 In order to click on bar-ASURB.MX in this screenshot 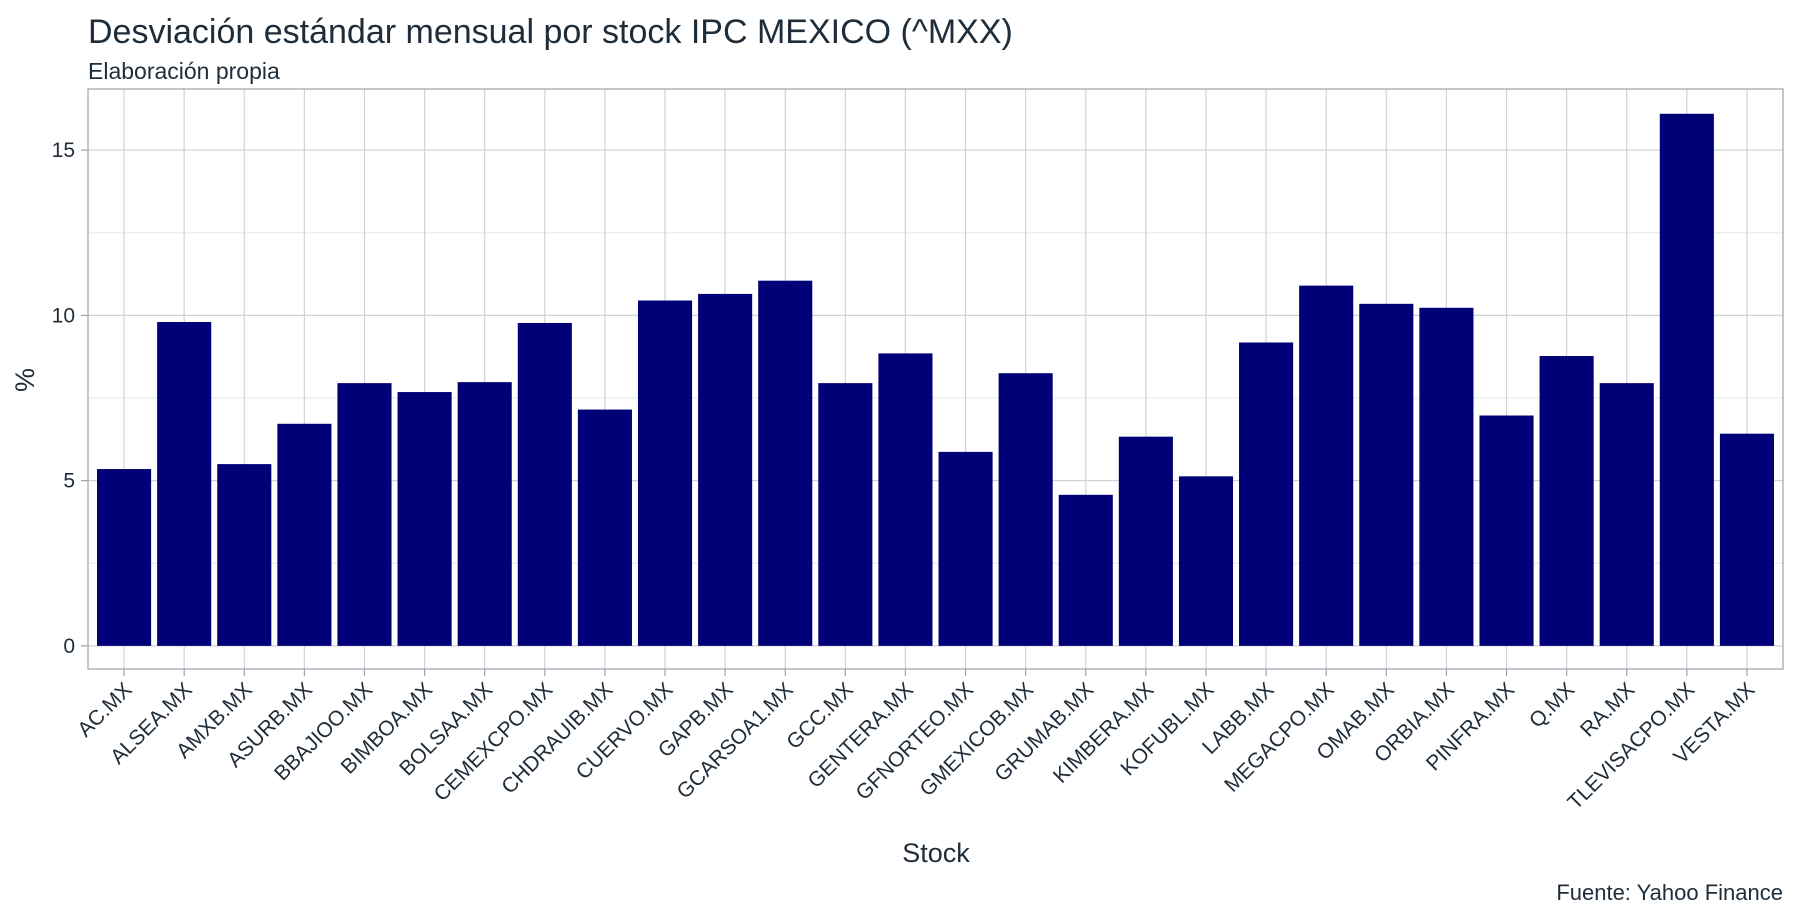, I will do `click(304, 534)`.